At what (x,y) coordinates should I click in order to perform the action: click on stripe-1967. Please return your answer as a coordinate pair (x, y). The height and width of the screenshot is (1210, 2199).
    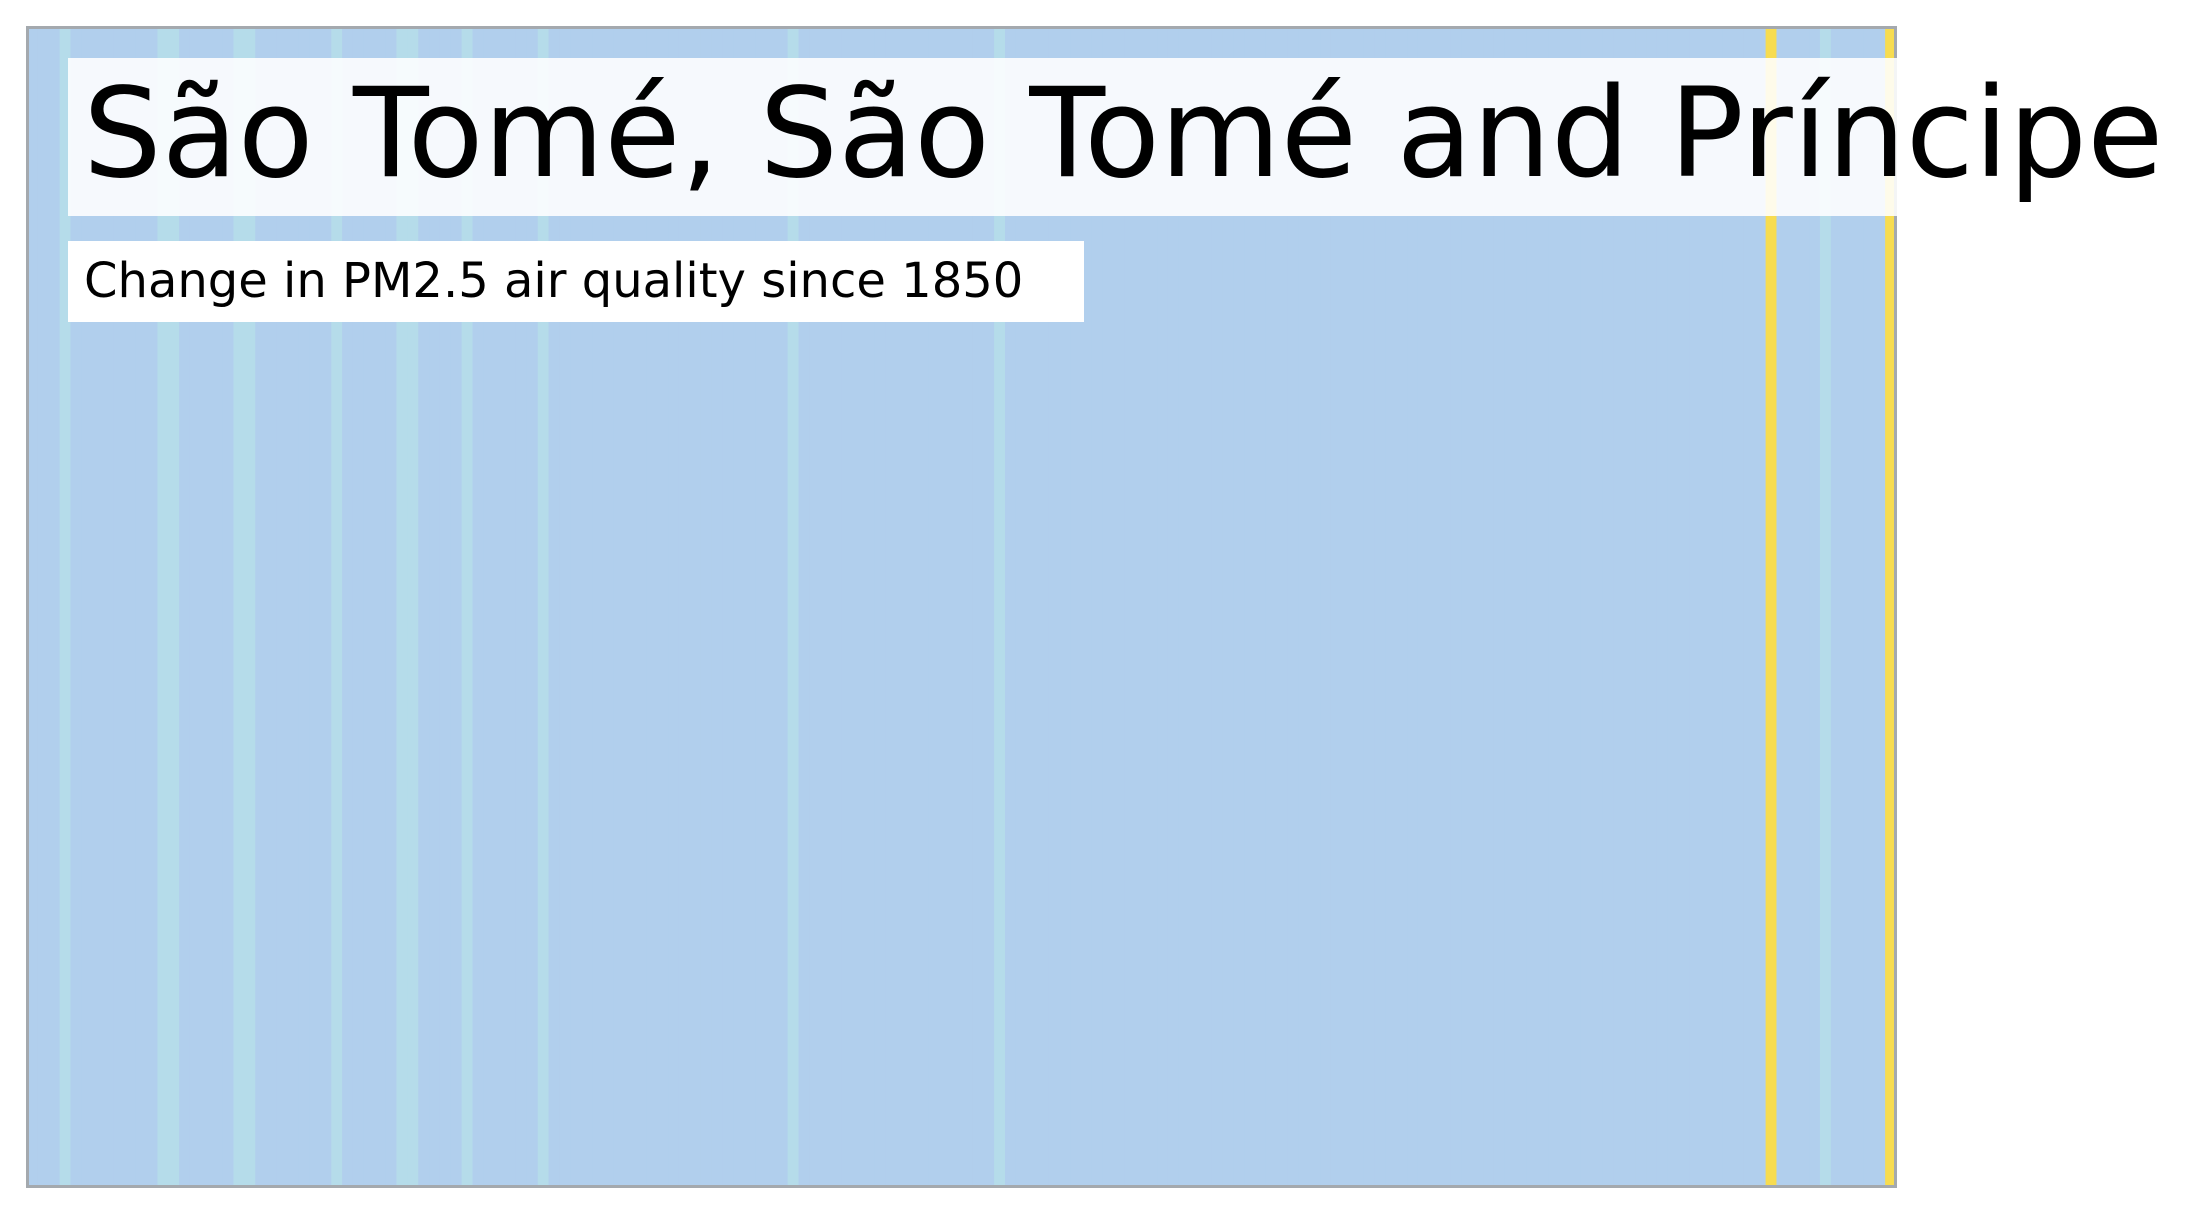
    Looking at the image, I should click on (1304, 607).